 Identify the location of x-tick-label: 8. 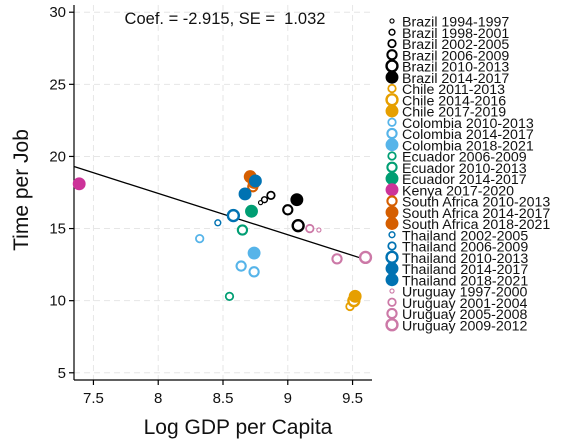
(158, 398).